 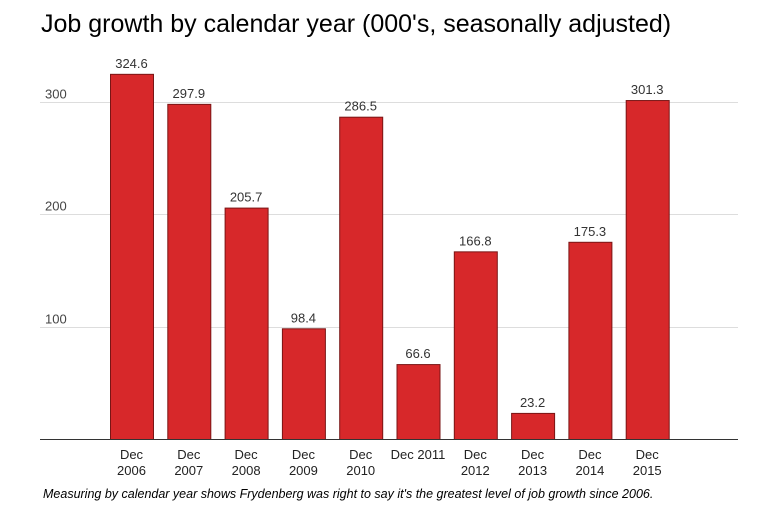 I want to click on x-tick-label-line: 2009, so click(x=303, y=470).